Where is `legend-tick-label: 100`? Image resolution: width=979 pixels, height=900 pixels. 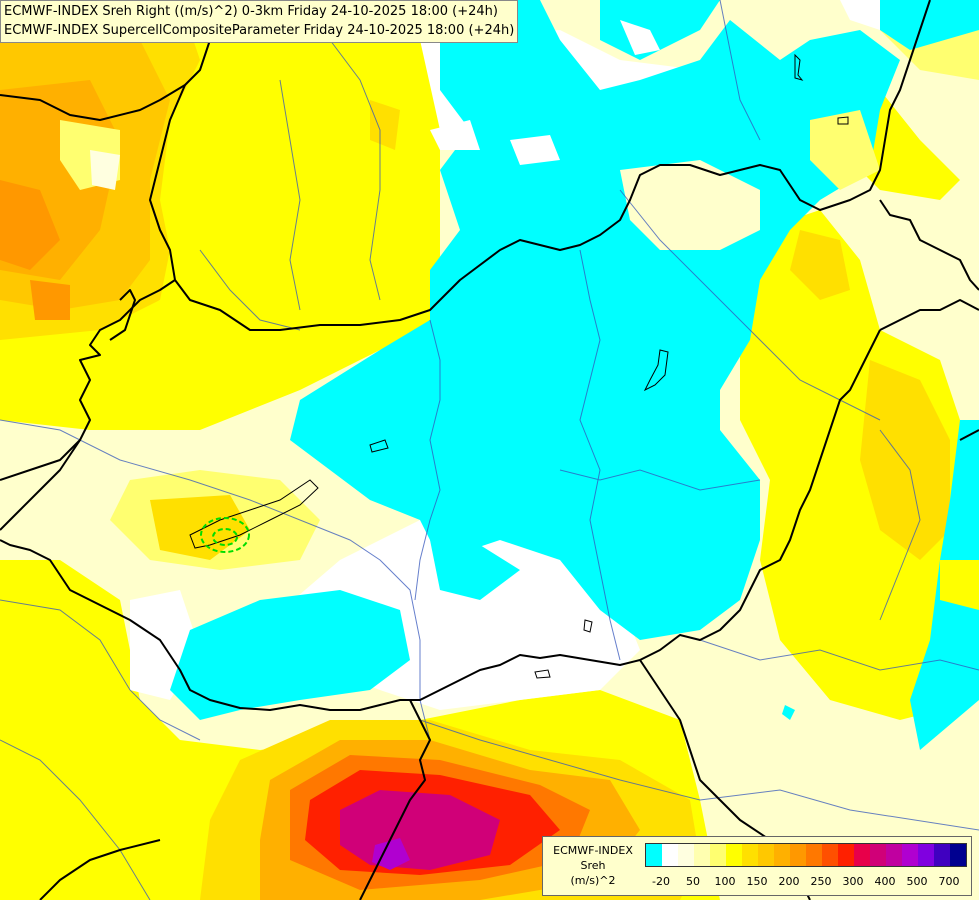 legend-tick-label: 100 is located at coordinates (725, 881).